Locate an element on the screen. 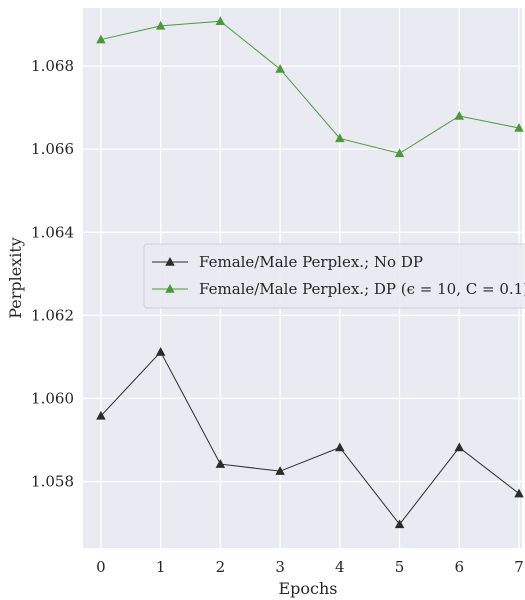 This screenshot has width=525, height=600. x-tick-label: 5 is located at coordinates (400, 567).